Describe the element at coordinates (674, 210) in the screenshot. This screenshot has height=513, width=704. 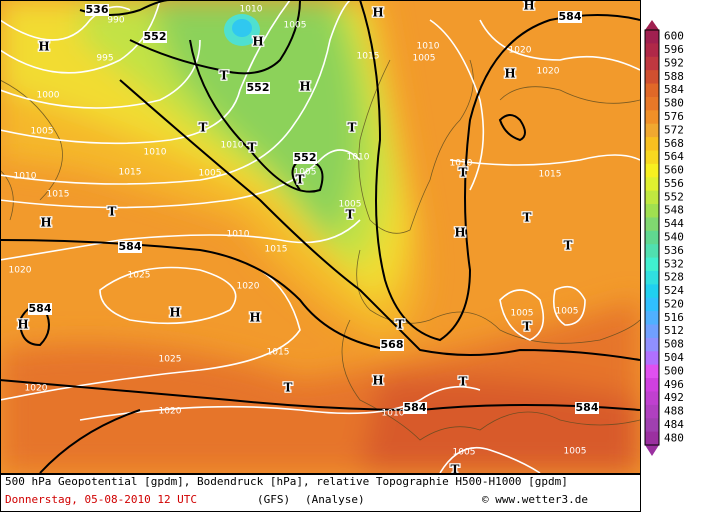
I see `legend-label: 548` at that location.